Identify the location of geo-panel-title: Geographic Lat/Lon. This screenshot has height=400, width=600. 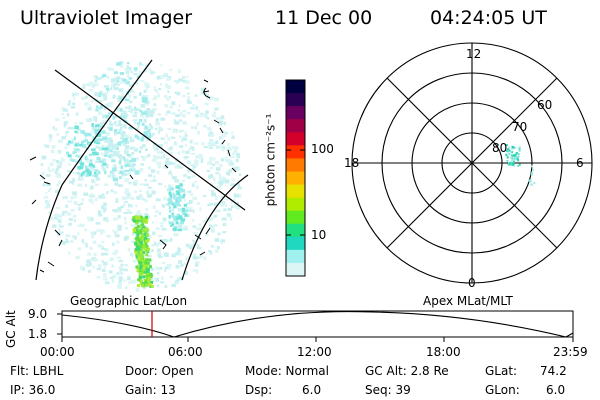
(129, 301).